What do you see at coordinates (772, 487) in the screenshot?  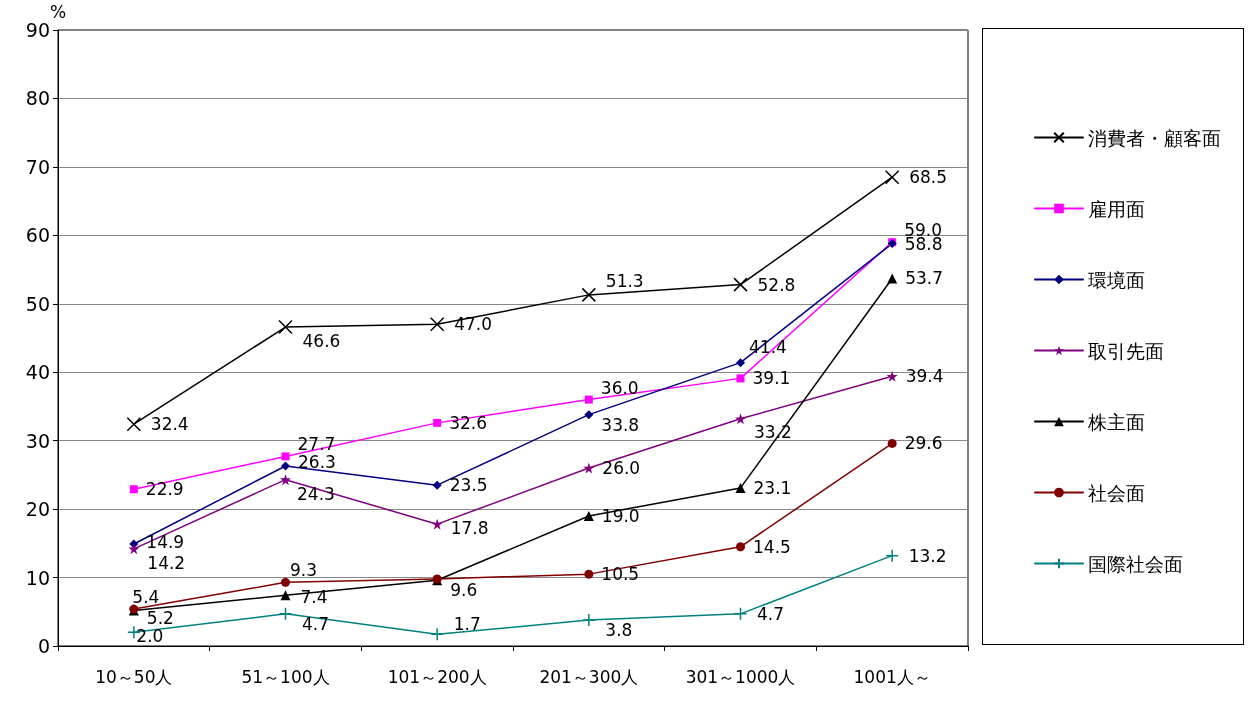 I see `data-label: 23.1` at bounding box center [772, 487].